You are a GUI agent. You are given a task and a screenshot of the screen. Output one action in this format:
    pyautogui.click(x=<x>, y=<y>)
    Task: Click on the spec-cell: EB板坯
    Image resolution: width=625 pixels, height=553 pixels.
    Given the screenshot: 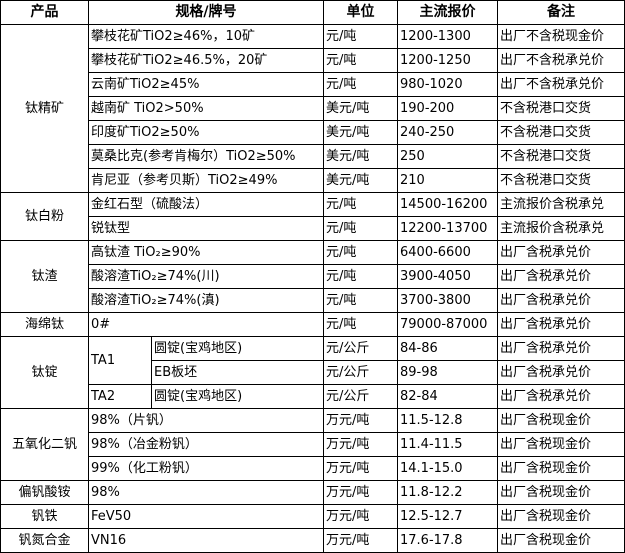 What is the action you would take?
    pyautogui.click(x=237, y=372)
    